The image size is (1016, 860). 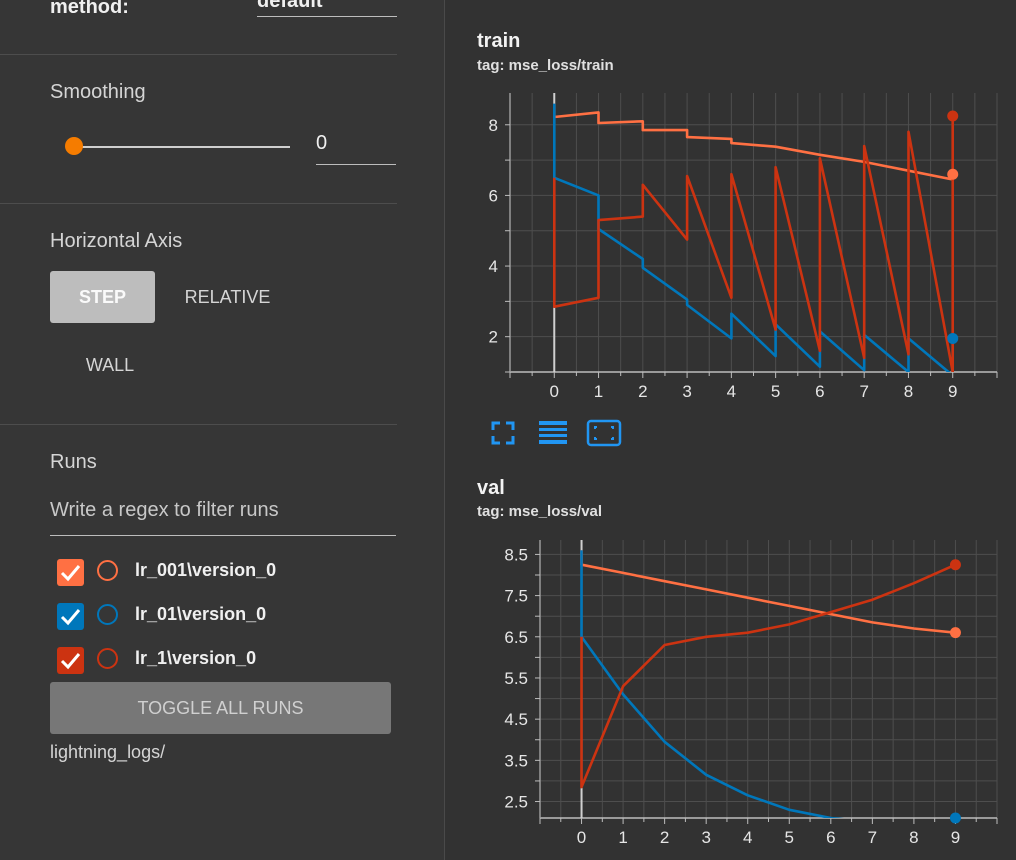 I want to click on toggle-all-runs-button: TOGGLE ALL RUNS, so click(x=220, y=708).